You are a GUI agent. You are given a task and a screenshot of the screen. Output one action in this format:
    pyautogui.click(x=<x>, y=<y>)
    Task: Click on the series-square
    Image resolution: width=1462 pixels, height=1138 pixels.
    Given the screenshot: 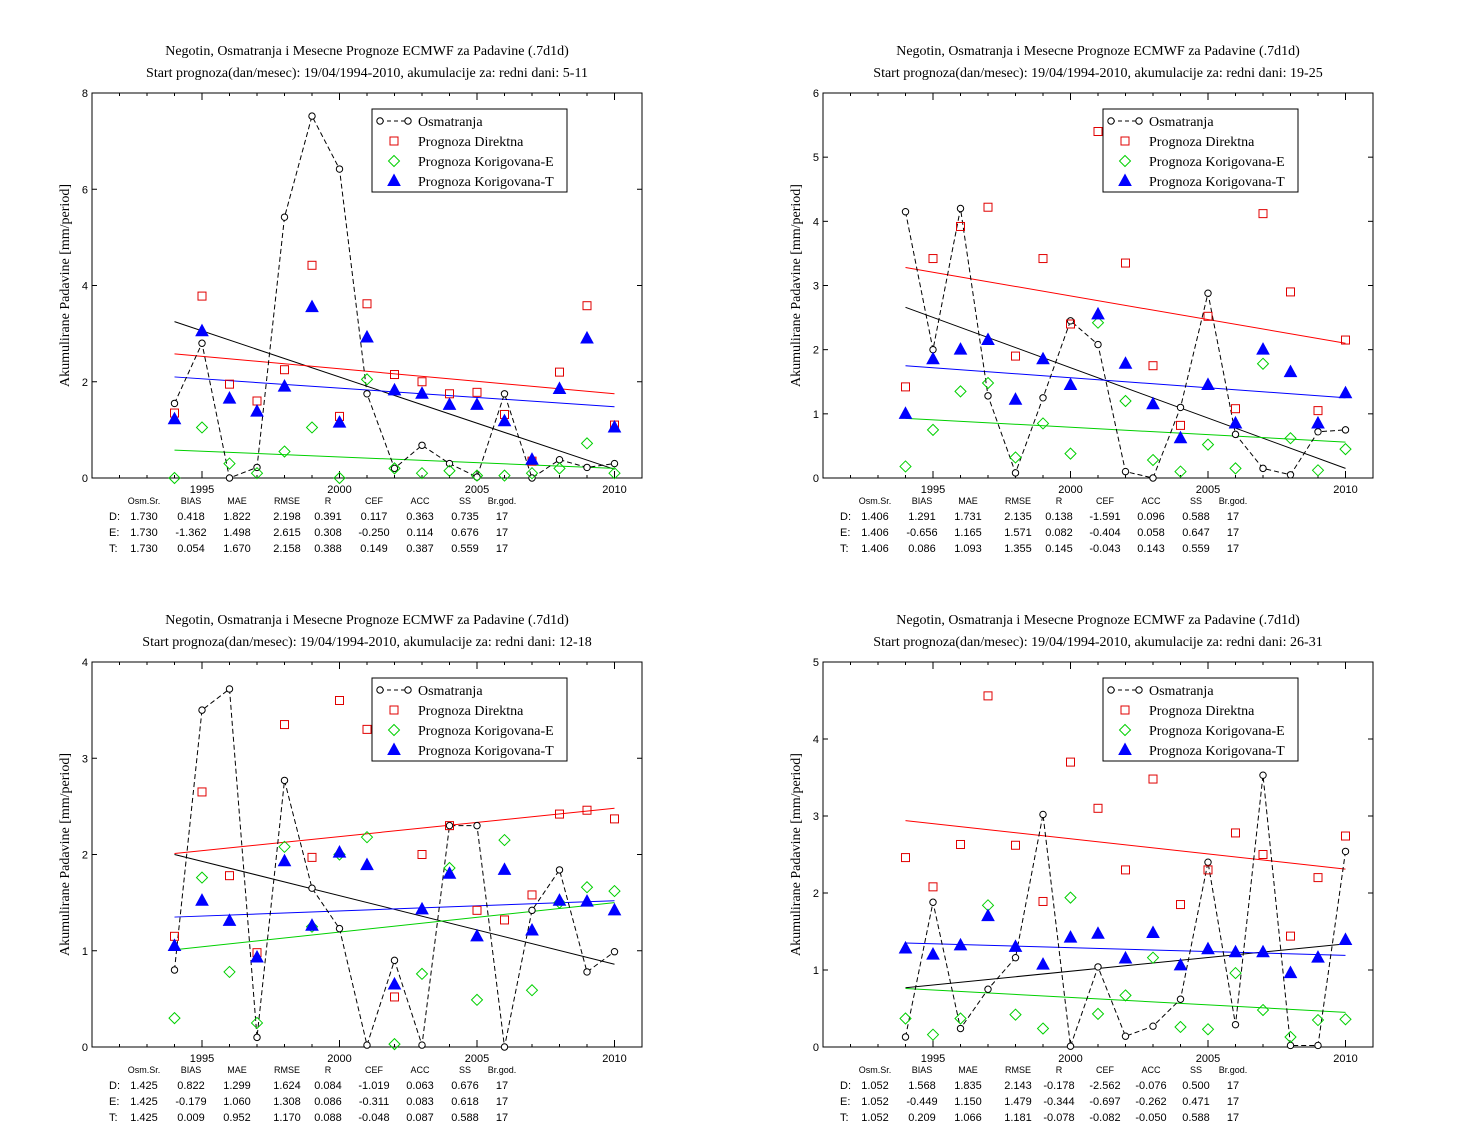 What is the action you would take?
    pyautogui.click(x=1125, y=816)
    